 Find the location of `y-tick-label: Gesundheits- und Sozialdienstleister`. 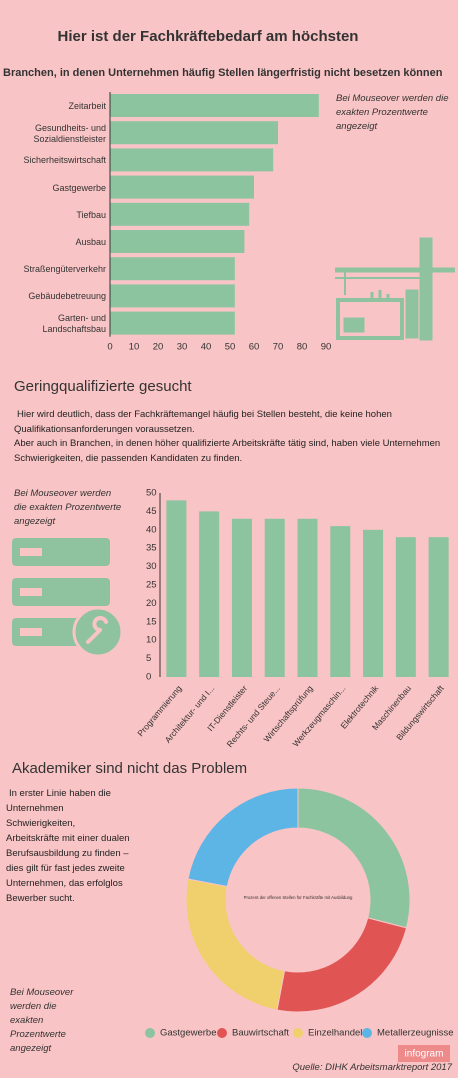

y-tick-label: Gesundheits- und Sozialdienstleister is located at coordinates (69, 133).